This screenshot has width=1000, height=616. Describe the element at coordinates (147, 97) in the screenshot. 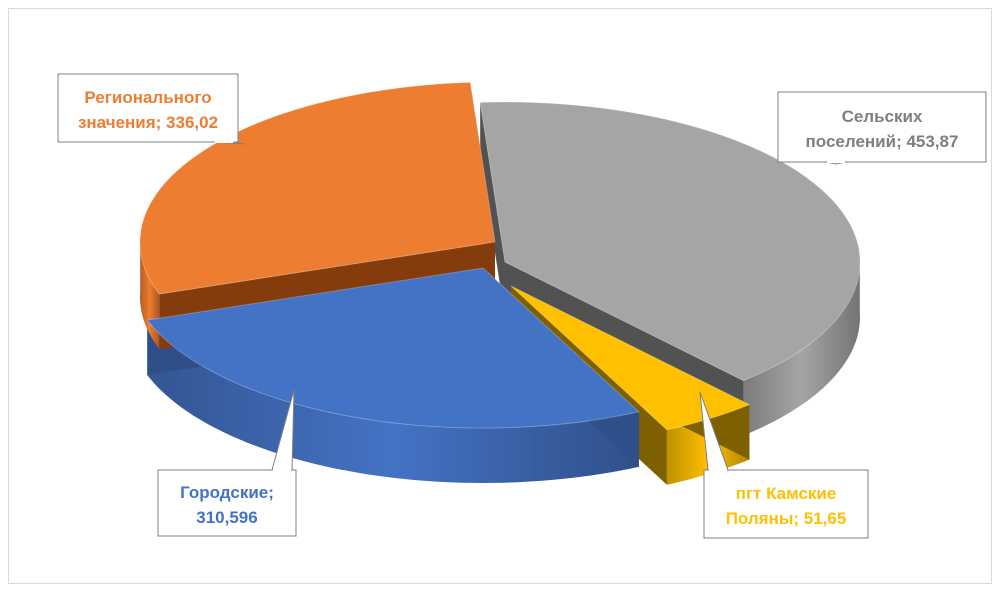

I see `data-label-line1: Регионального` at that location.